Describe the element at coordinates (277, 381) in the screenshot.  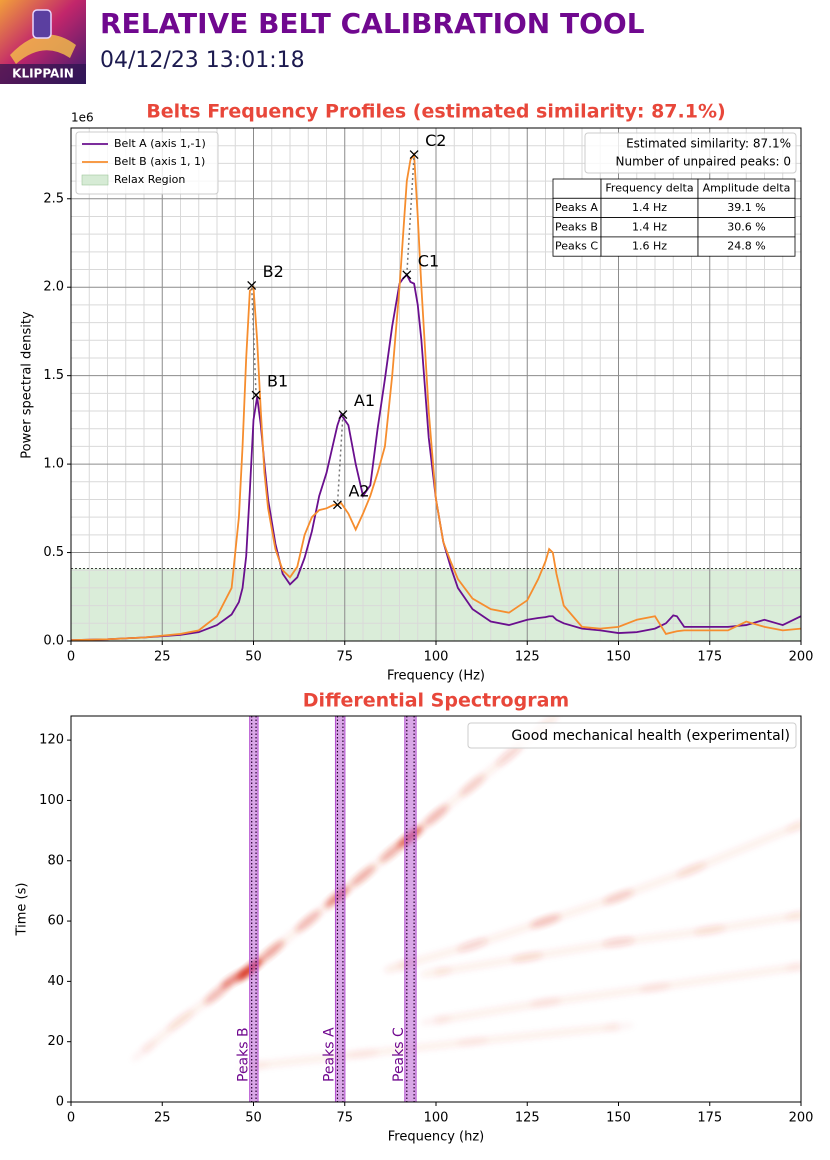
I see `peak-label: B1` at that location.